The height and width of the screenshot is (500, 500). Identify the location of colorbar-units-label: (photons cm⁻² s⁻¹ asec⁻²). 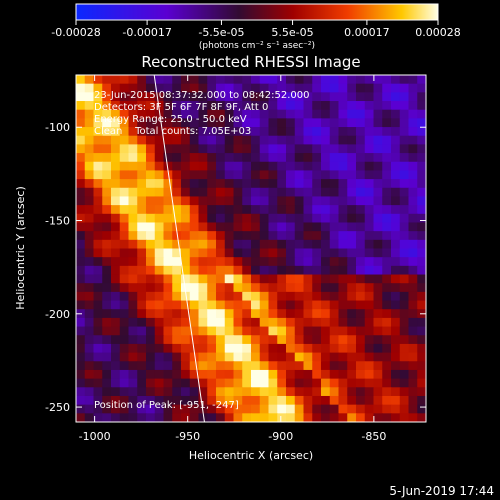
(257, 46).